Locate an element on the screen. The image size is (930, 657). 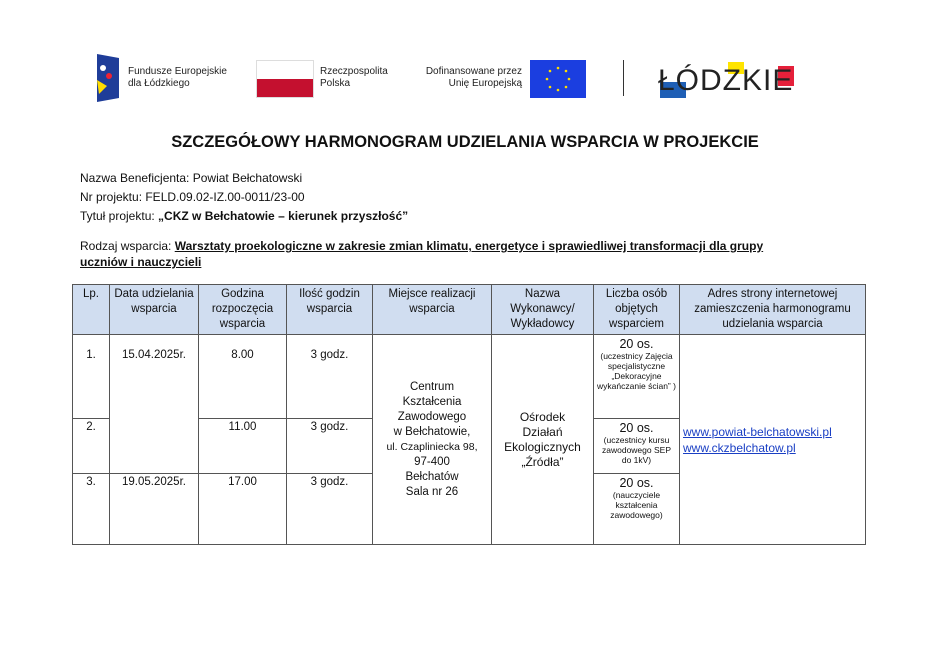
place-line: w Bełchatowie, is located at coordinates (432, 431).